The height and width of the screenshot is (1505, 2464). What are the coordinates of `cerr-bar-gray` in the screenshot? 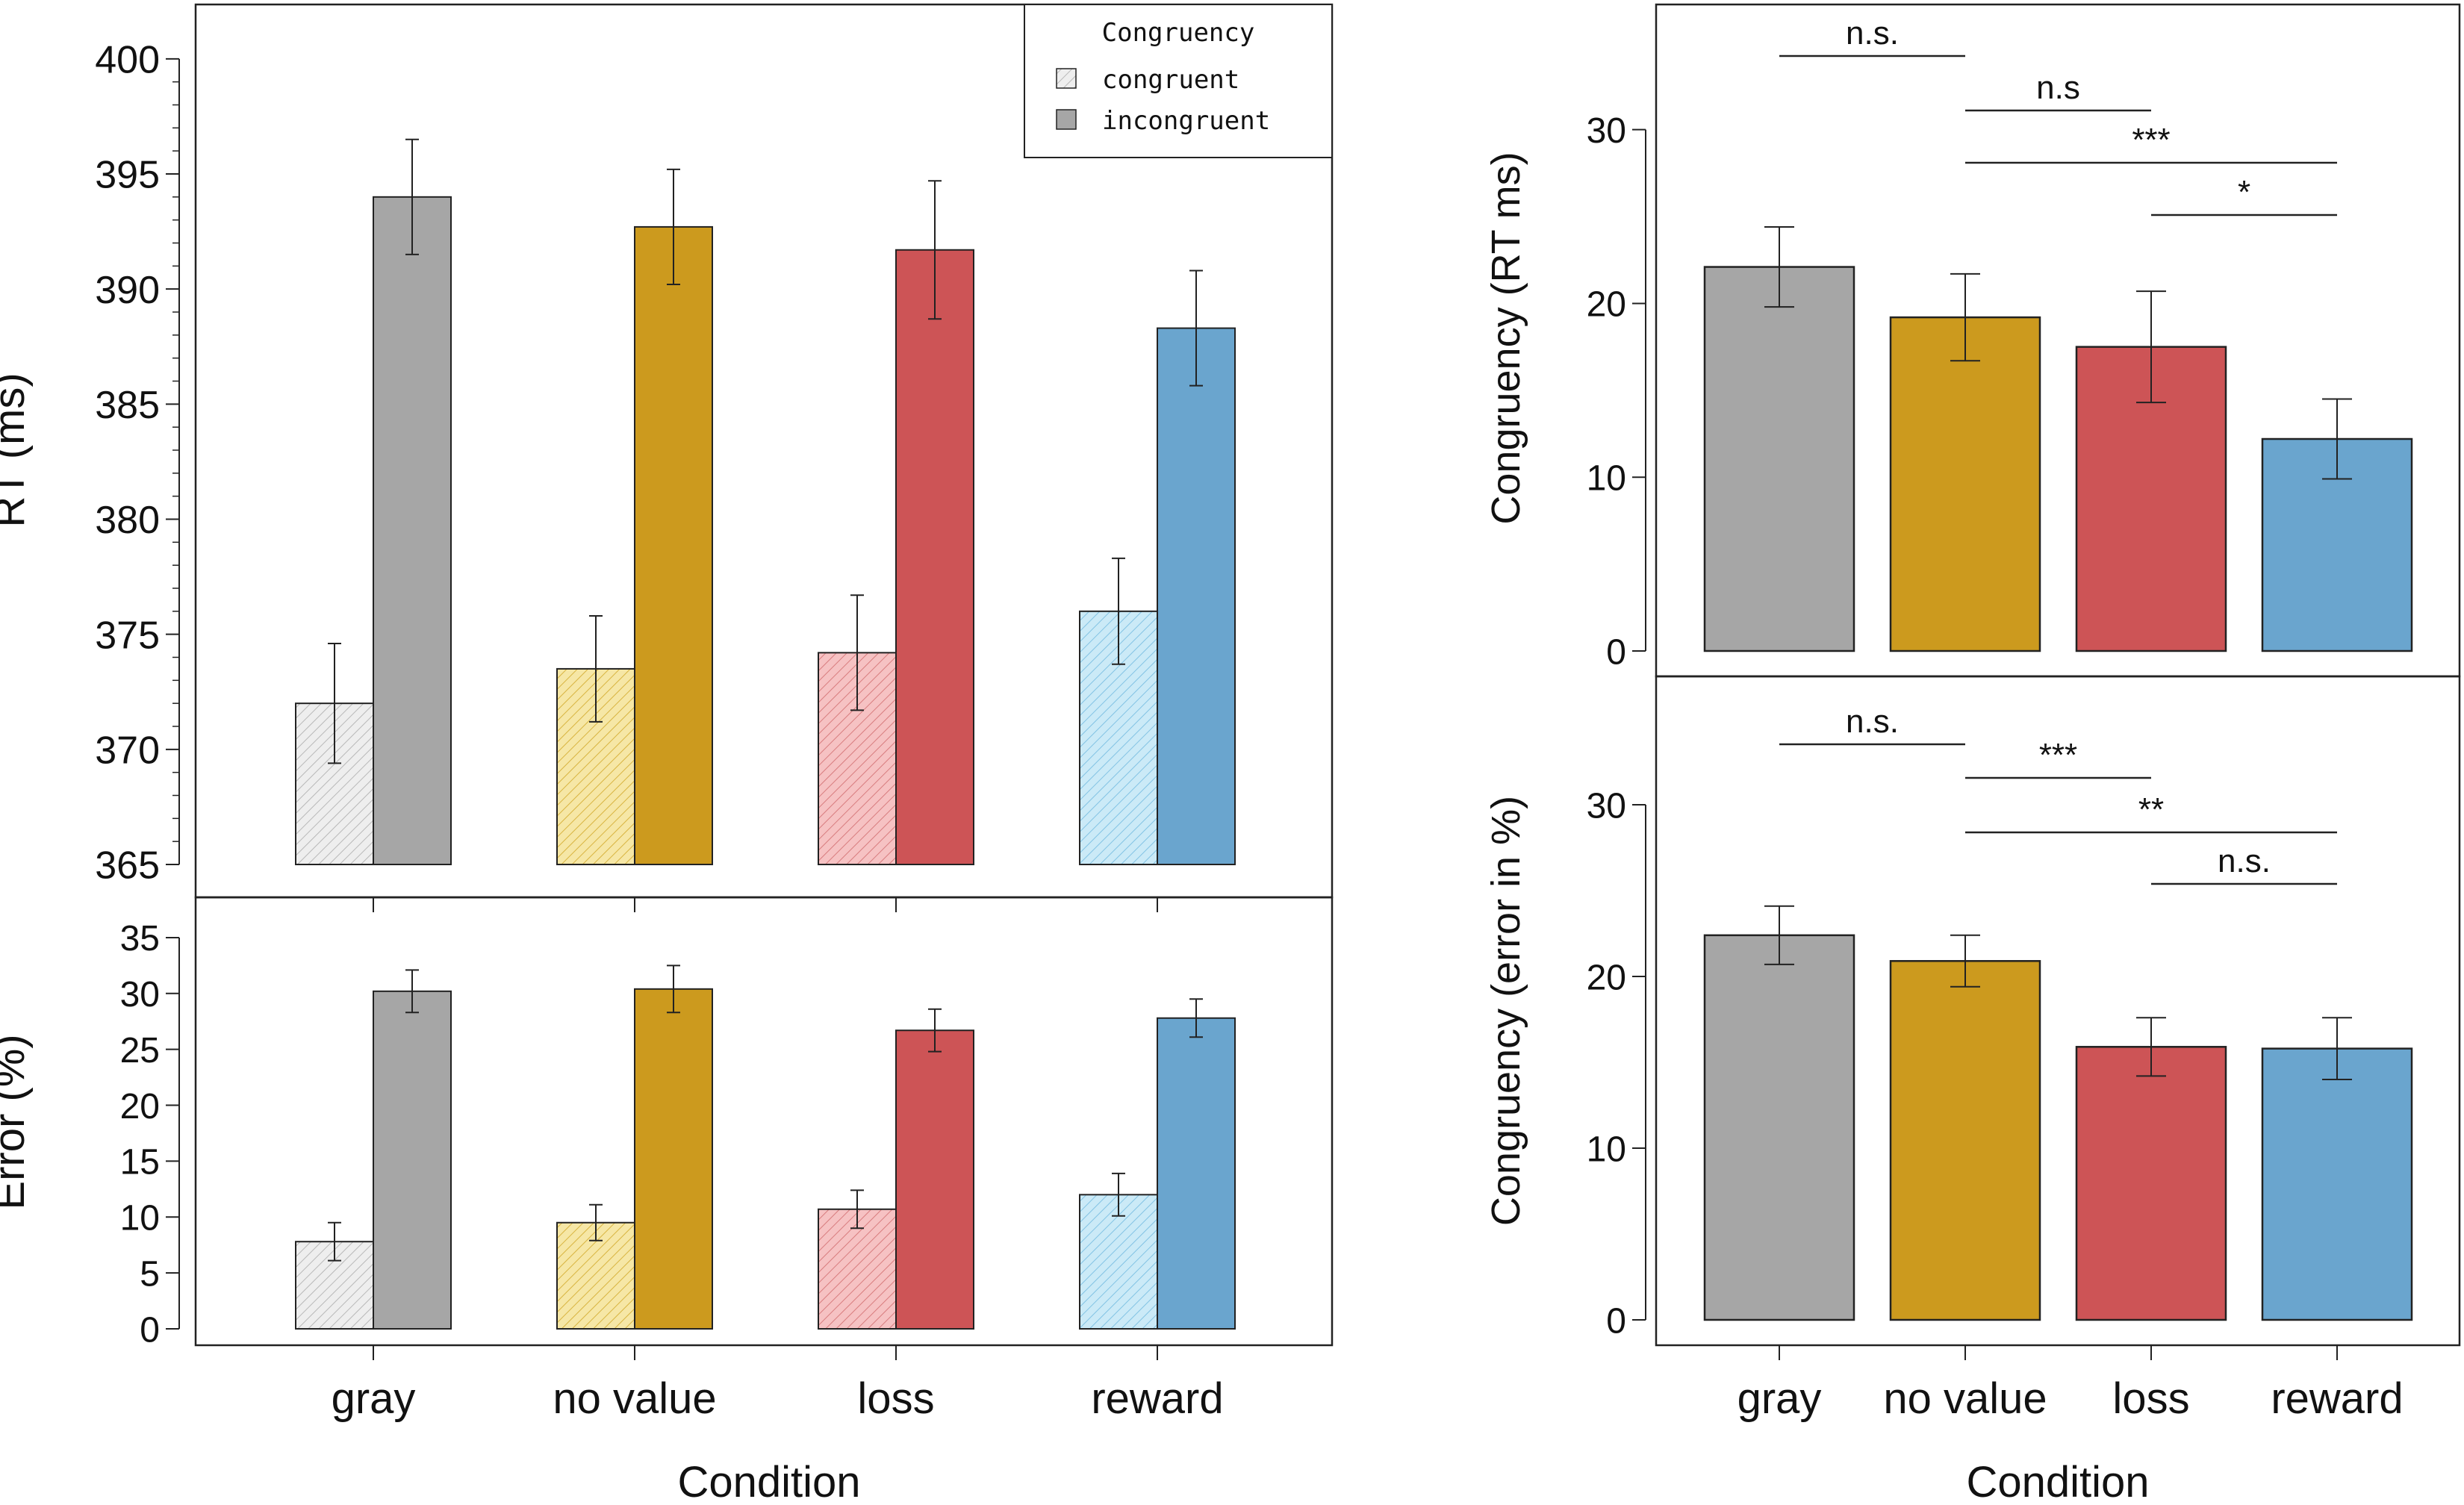 It's located at (1779, 1127).